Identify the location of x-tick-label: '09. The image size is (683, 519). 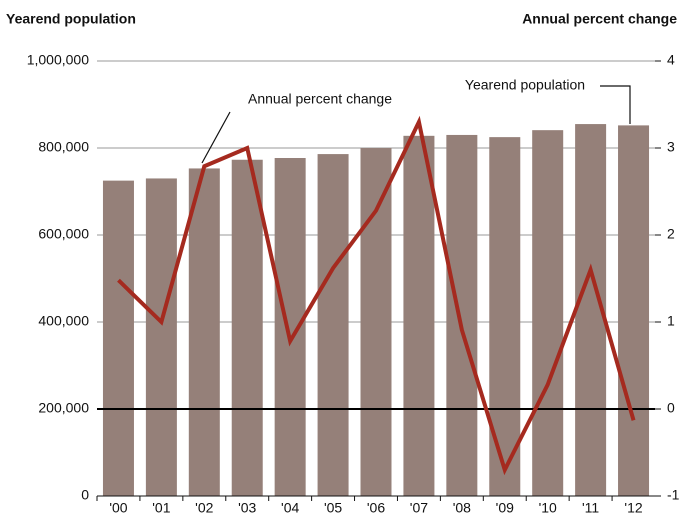
(505, 508).